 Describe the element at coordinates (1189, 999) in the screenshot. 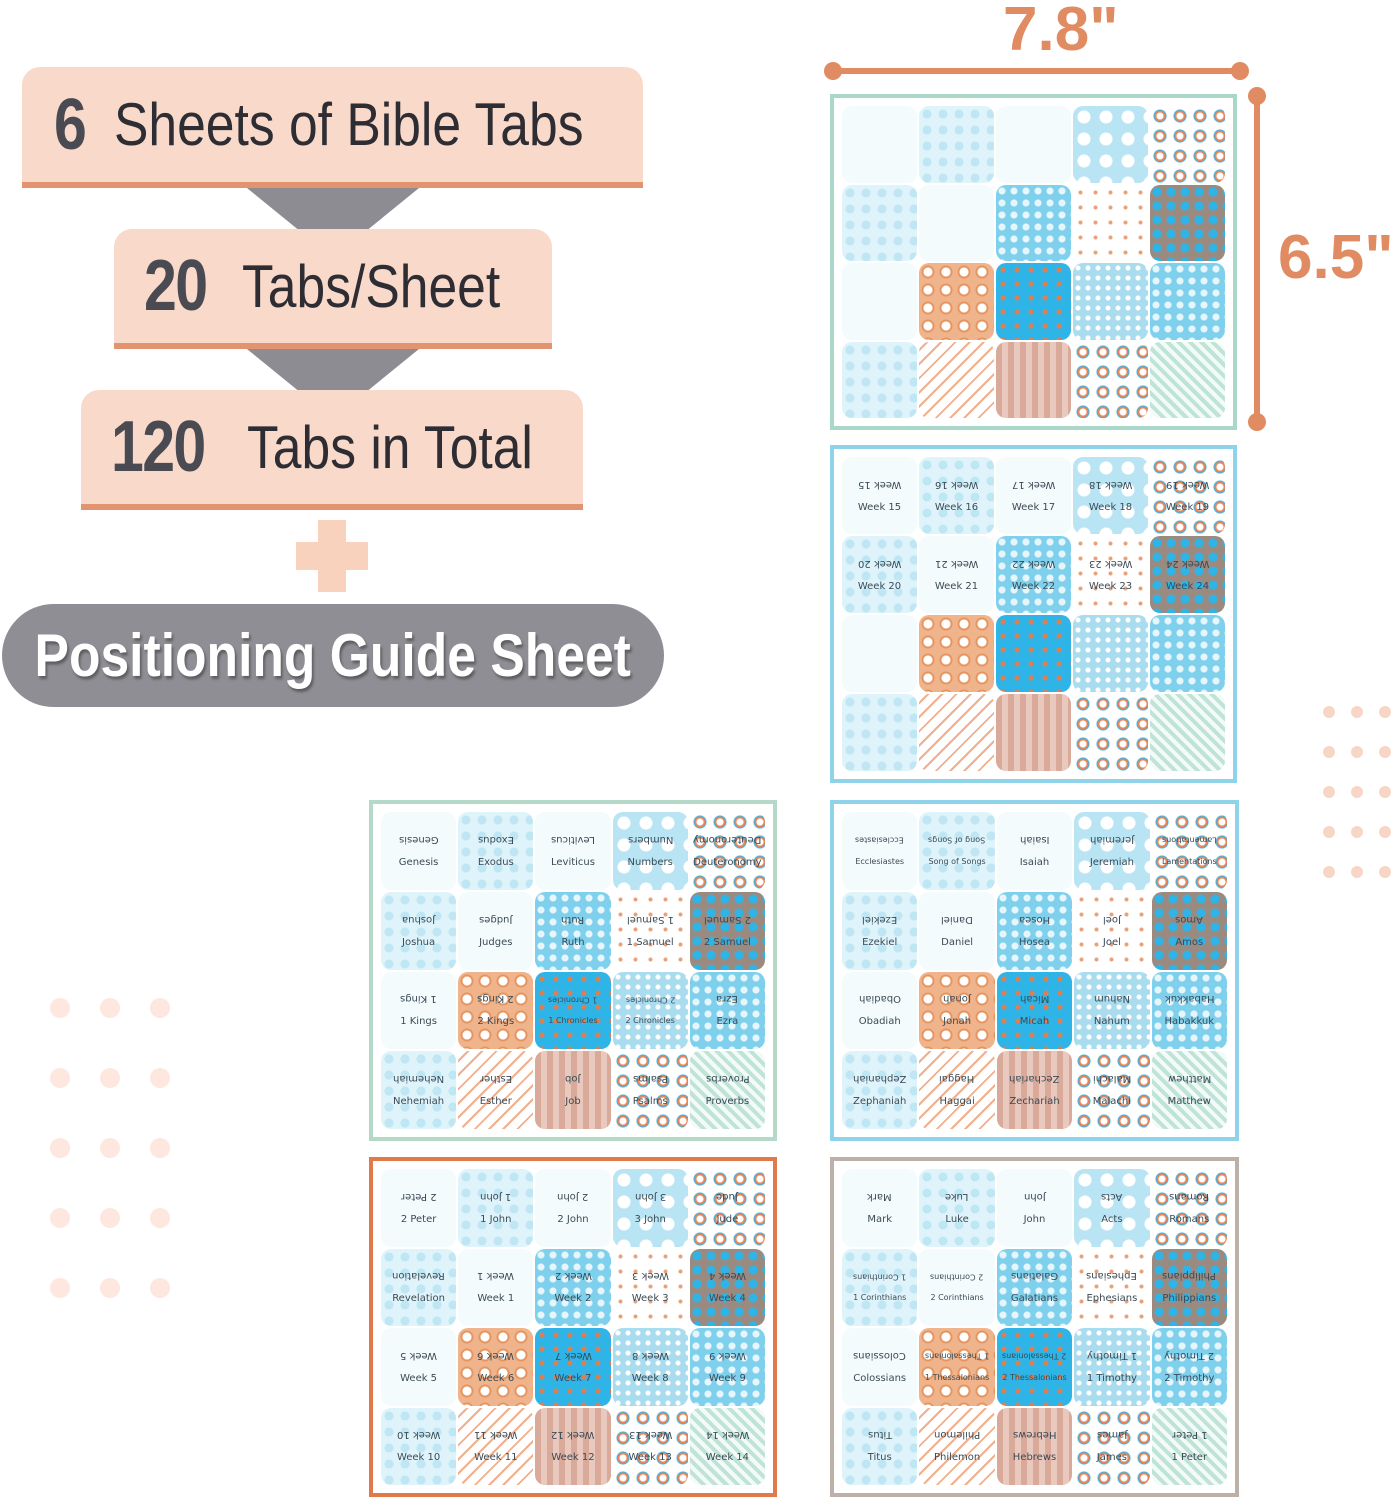

I see `tab-label-mirrored: Habakkuk` at that location.